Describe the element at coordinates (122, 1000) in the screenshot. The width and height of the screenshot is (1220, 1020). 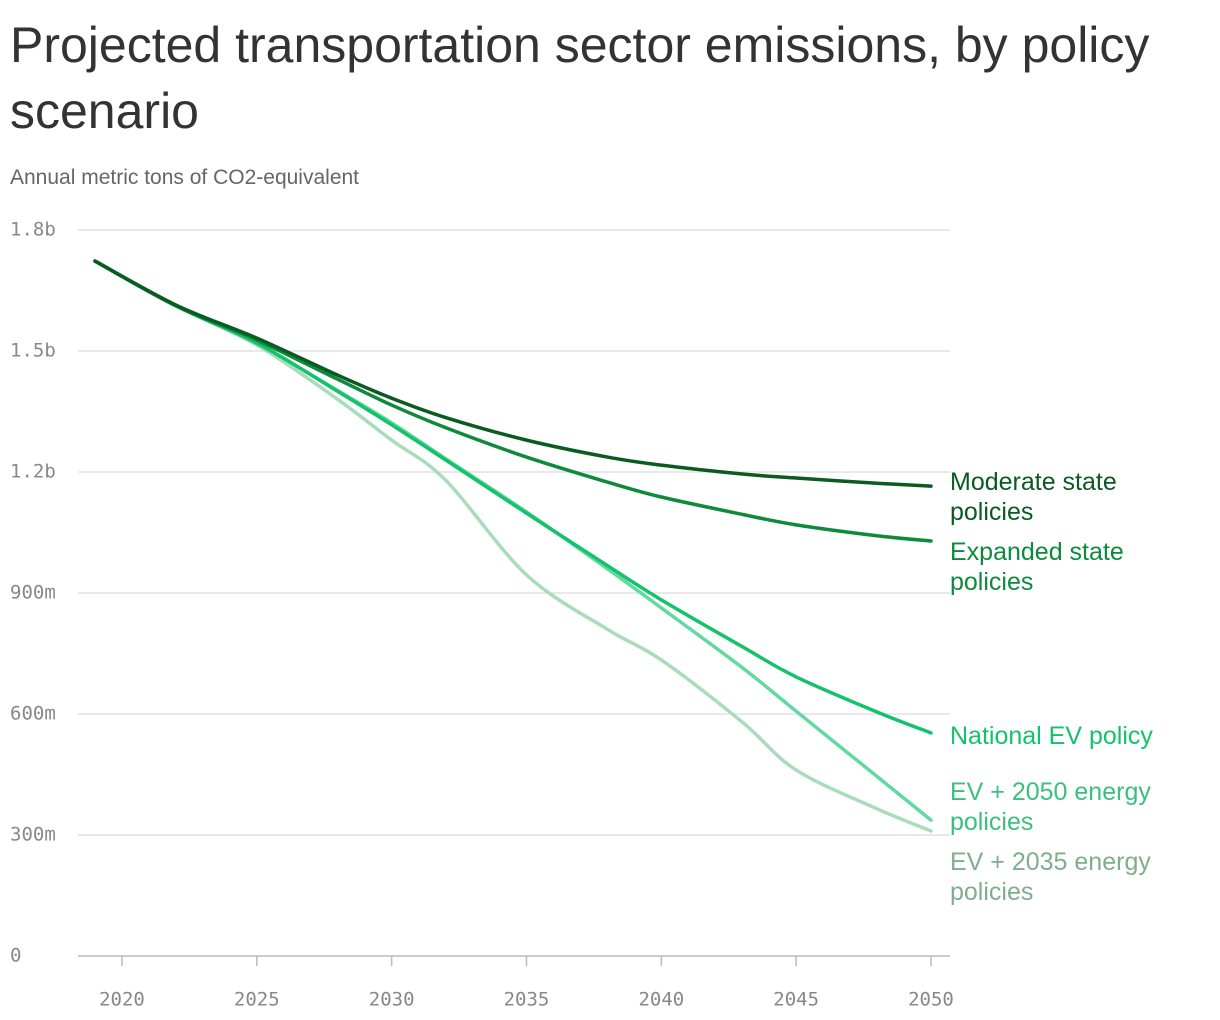
I see `x-tick-label: 2020` at that location.